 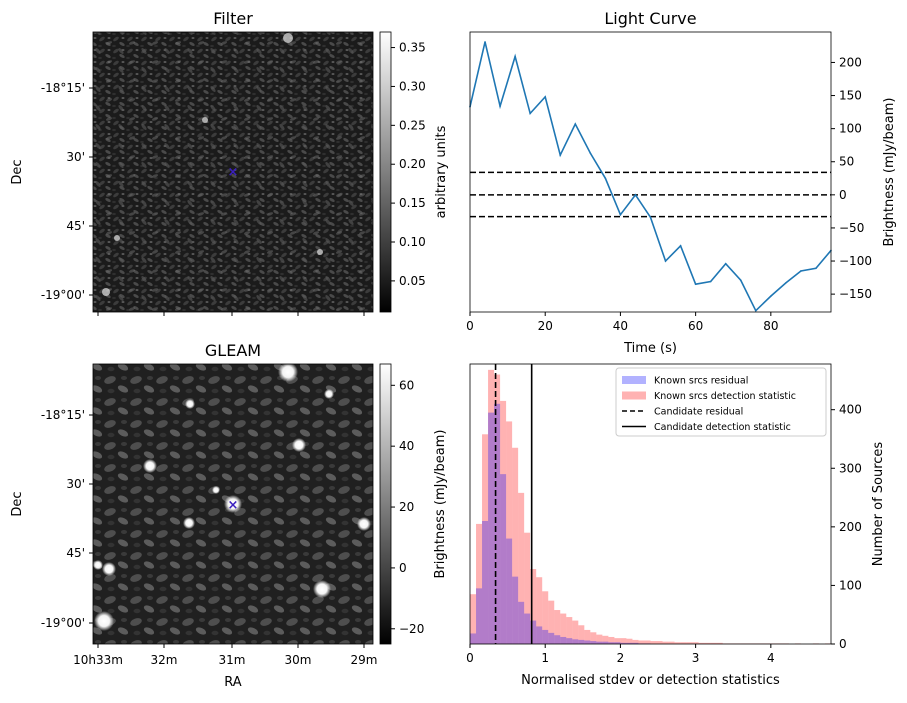 What do you see at coordinates (75, 484) in the screenshot?
I see `gleam-ytick-label: 30'` at bounding box center [75, 484].